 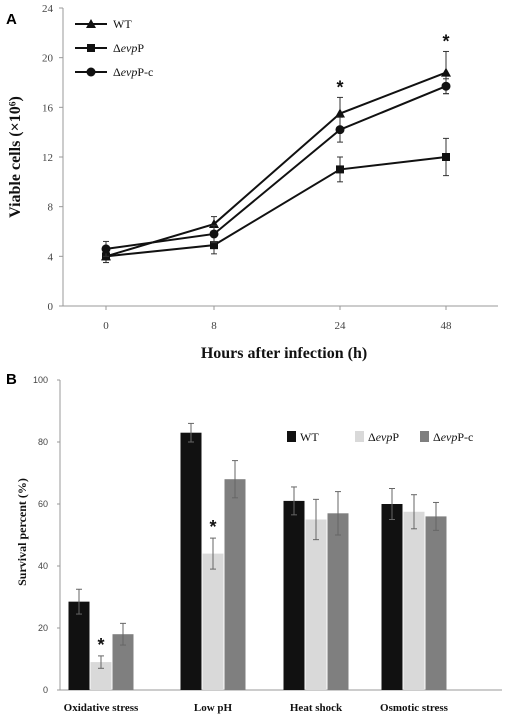 What do you see at coordinates (43, 566) in the screenshot?
I see `y-tick-label: 40` at bounding box center [43, 566].